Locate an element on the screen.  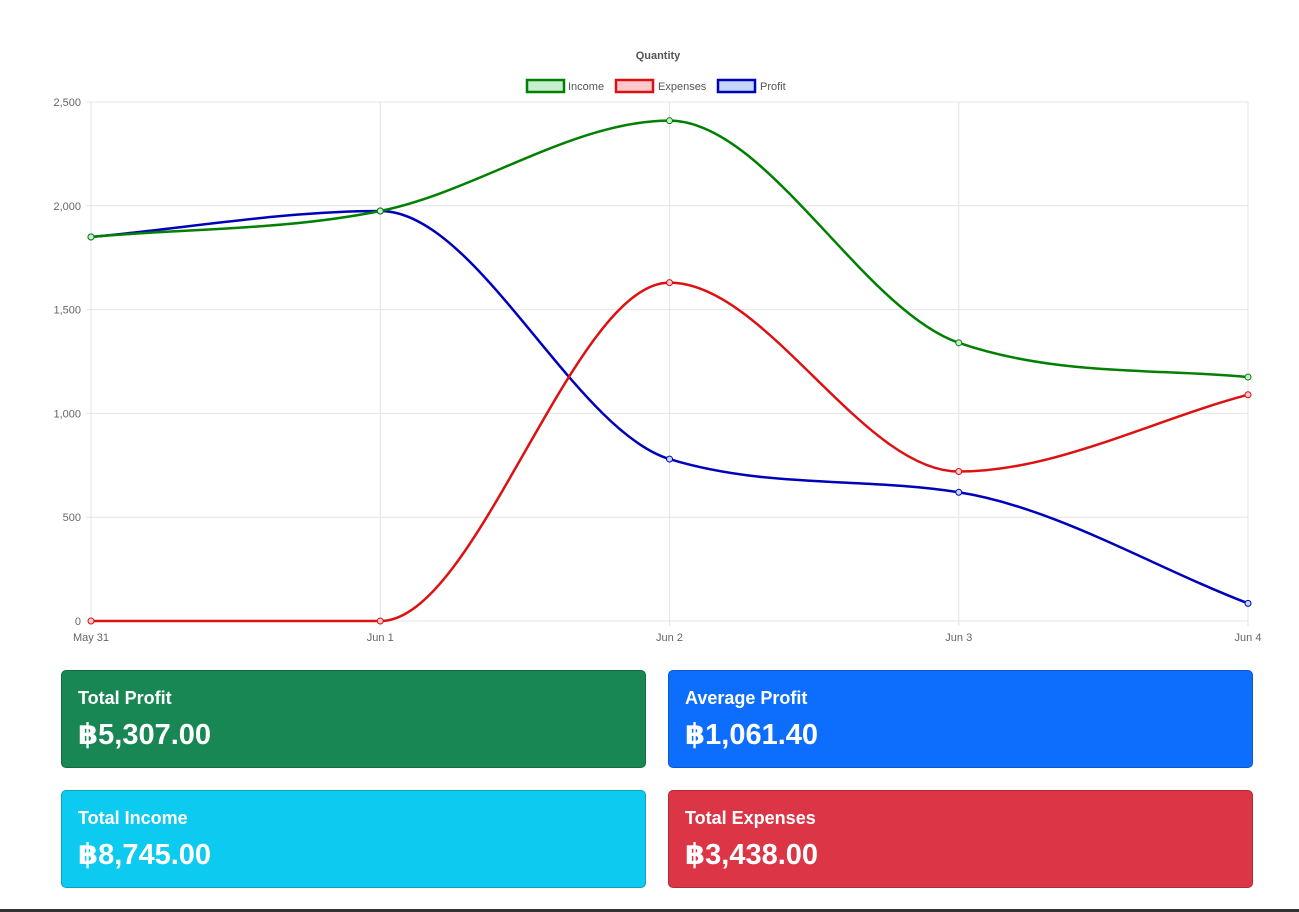
page-divider is located at coordinates (649, 910).